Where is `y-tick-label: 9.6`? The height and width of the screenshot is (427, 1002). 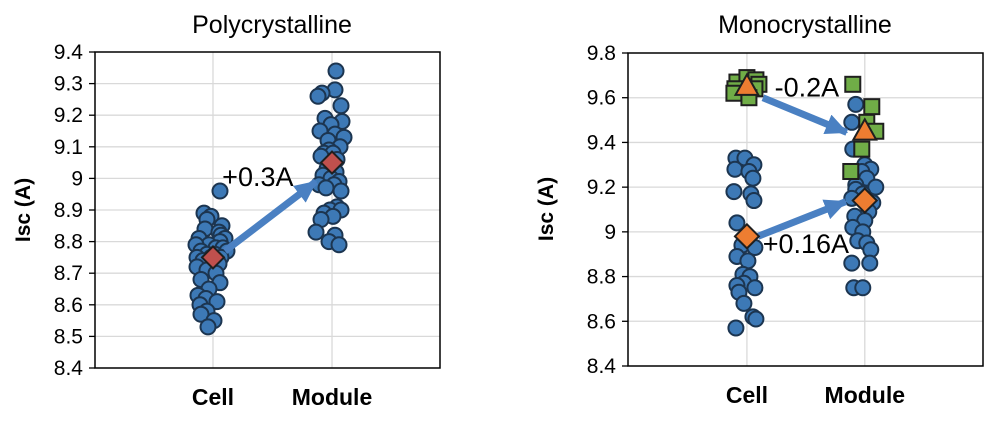 y-tick-label: 9.6 is located at coordinates (601, 98).